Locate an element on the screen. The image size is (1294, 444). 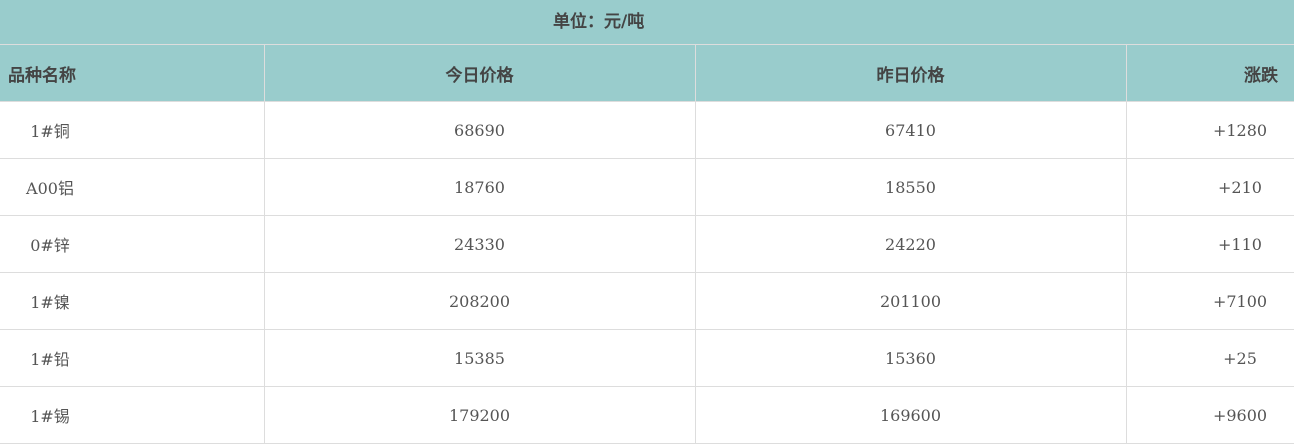
cell-today-price: 24330 is located at coordinates (479, 244).